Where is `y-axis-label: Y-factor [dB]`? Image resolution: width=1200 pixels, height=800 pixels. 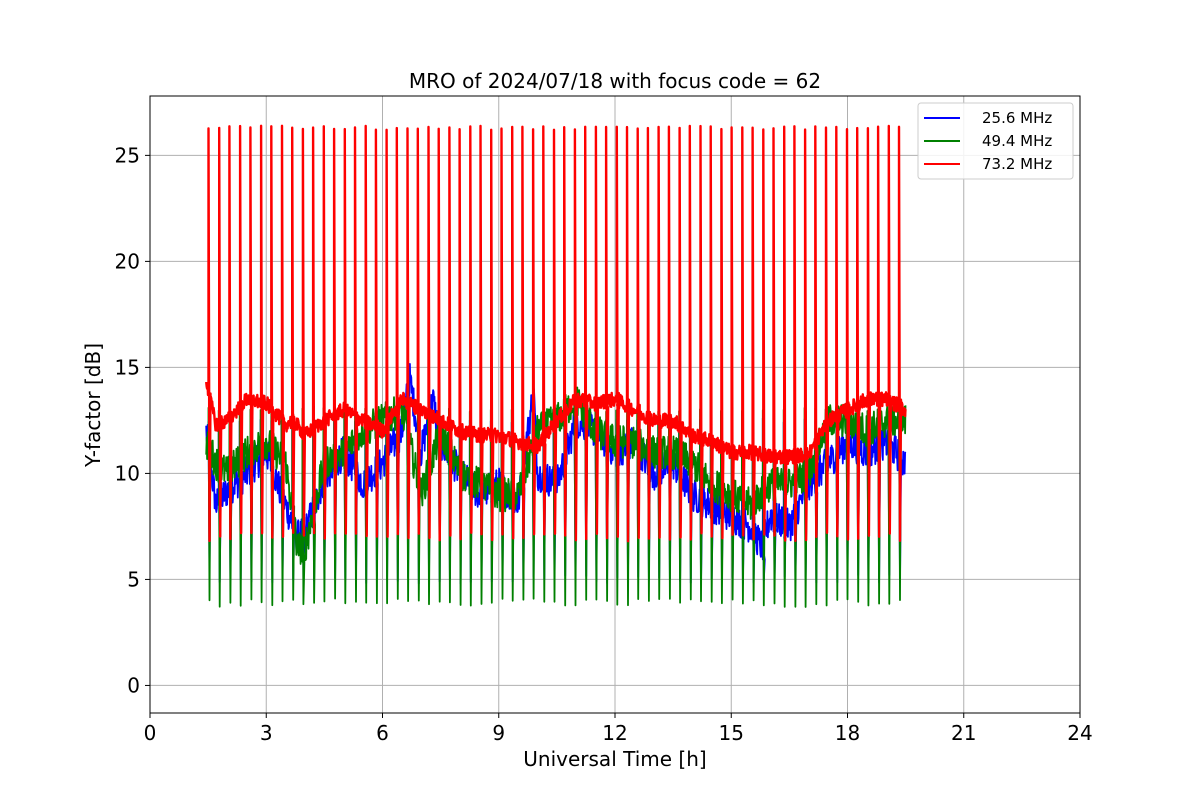 y-axis-label: Y-factor [dB] is located at coordinates (93, 405).